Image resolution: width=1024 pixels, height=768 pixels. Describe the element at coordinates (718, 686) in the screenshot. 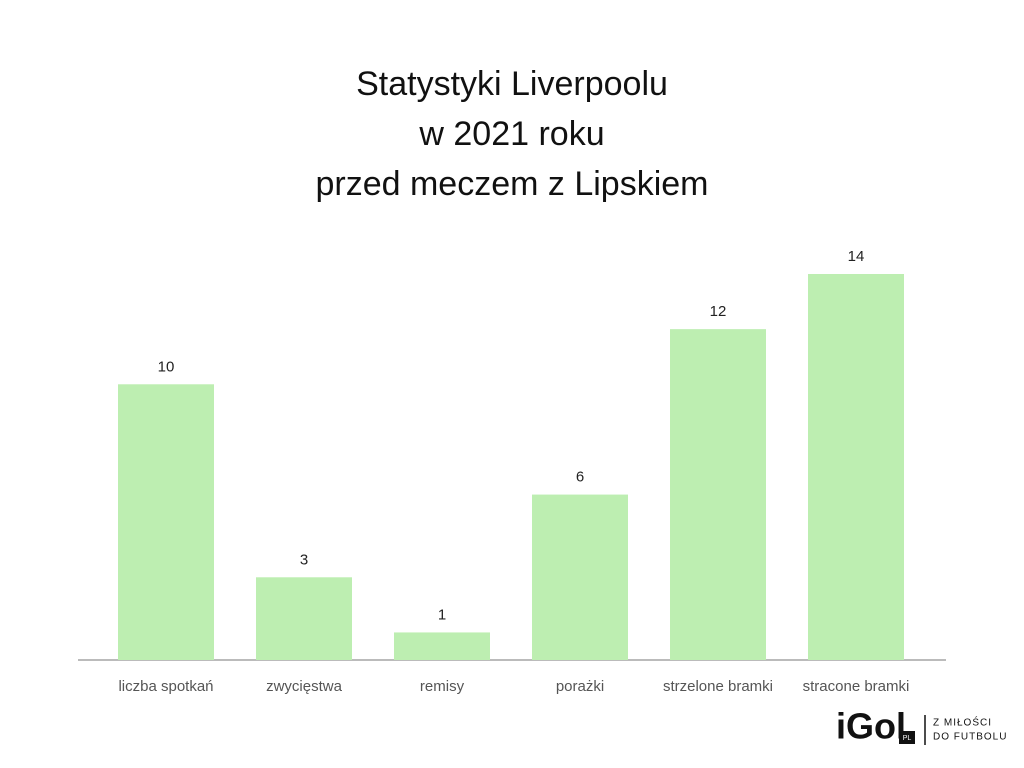

I see `x-tick-label: strzelone bramki` at that location.